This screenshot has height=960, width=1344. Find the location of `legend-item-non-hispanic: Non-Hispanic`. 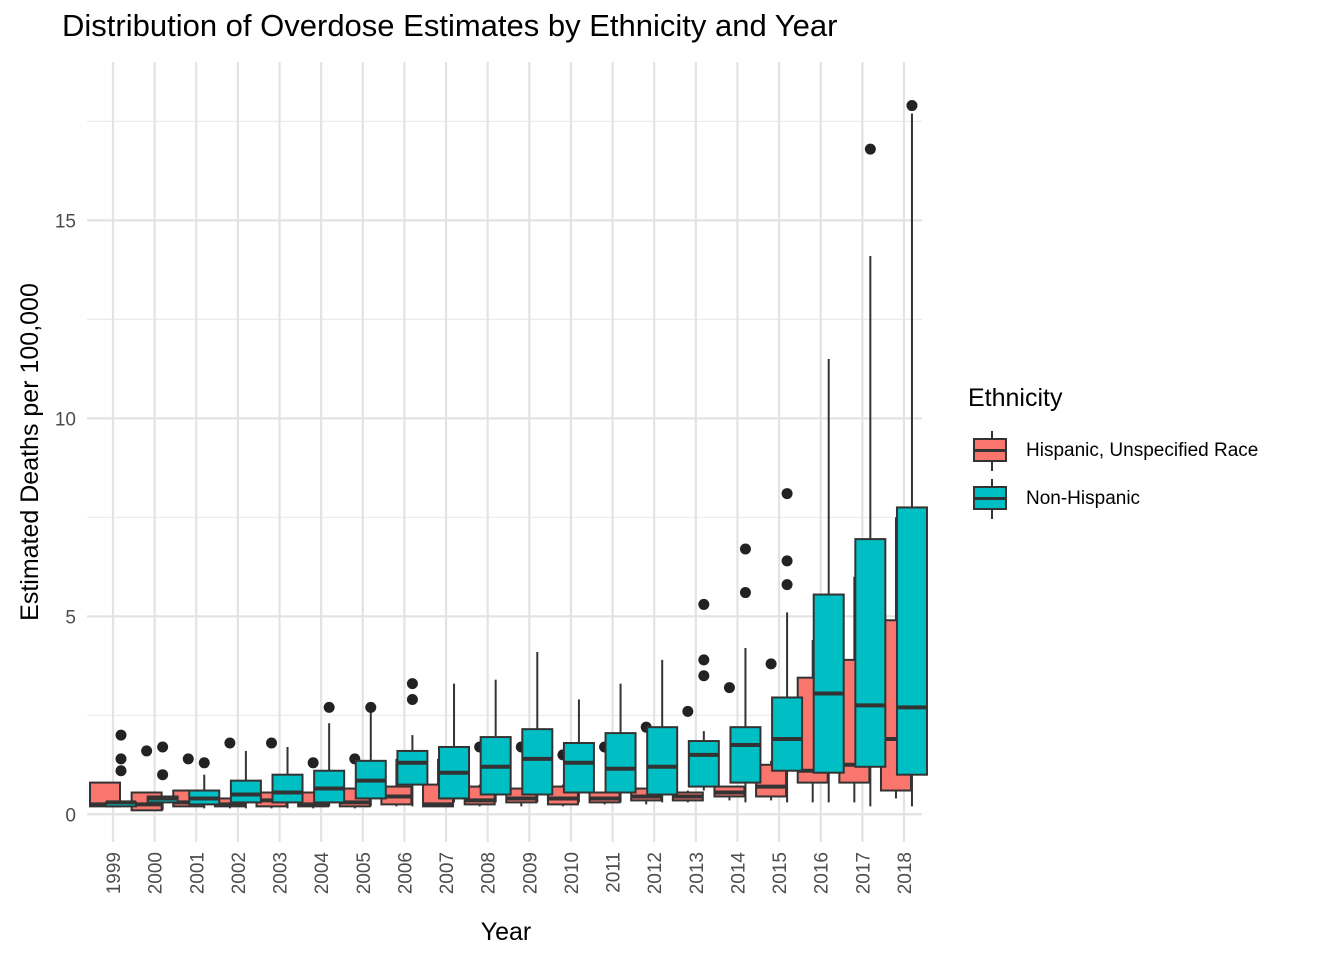

legend-item-non-hispanic: Non-Hispanic is located at coordinates (1113, 499).